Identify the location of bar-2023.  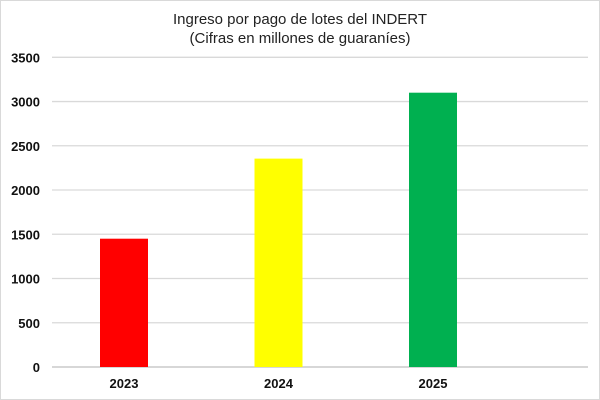
(124, 302).